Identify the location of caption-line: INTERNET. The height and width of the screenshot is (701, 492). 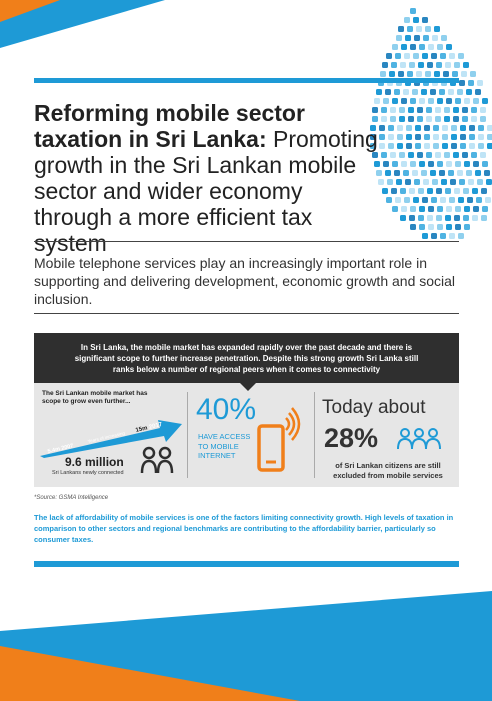
(217, 455).